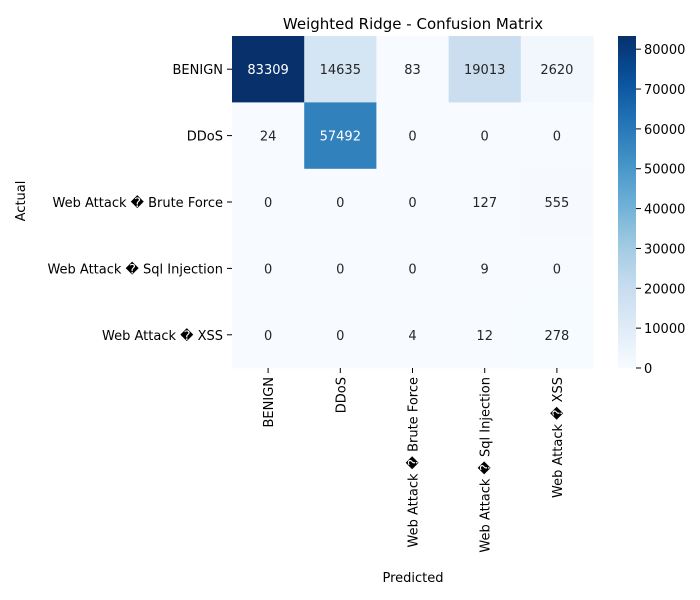 The height and width of the screenshot is (600, 700). I want to click on cell-value-label: 2620, so click(556, 70).